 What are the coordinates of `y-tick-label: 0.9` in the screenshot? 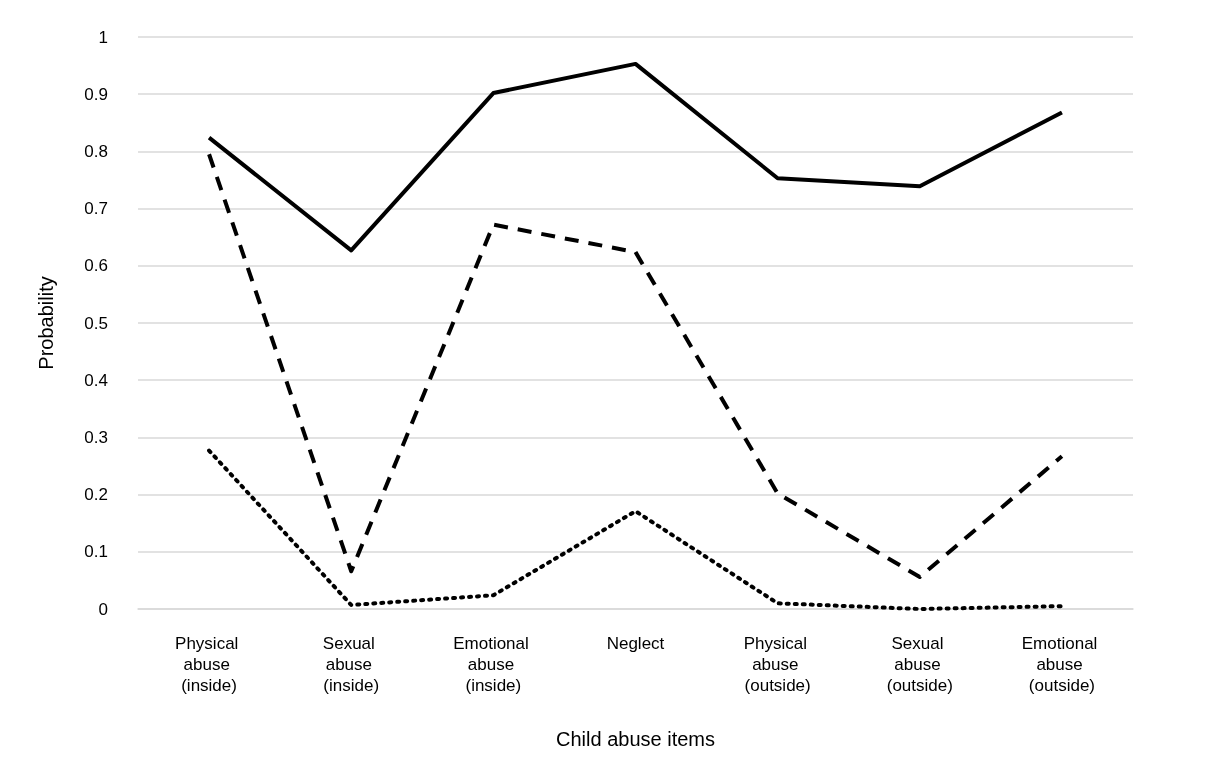 It's located at (96, 94).